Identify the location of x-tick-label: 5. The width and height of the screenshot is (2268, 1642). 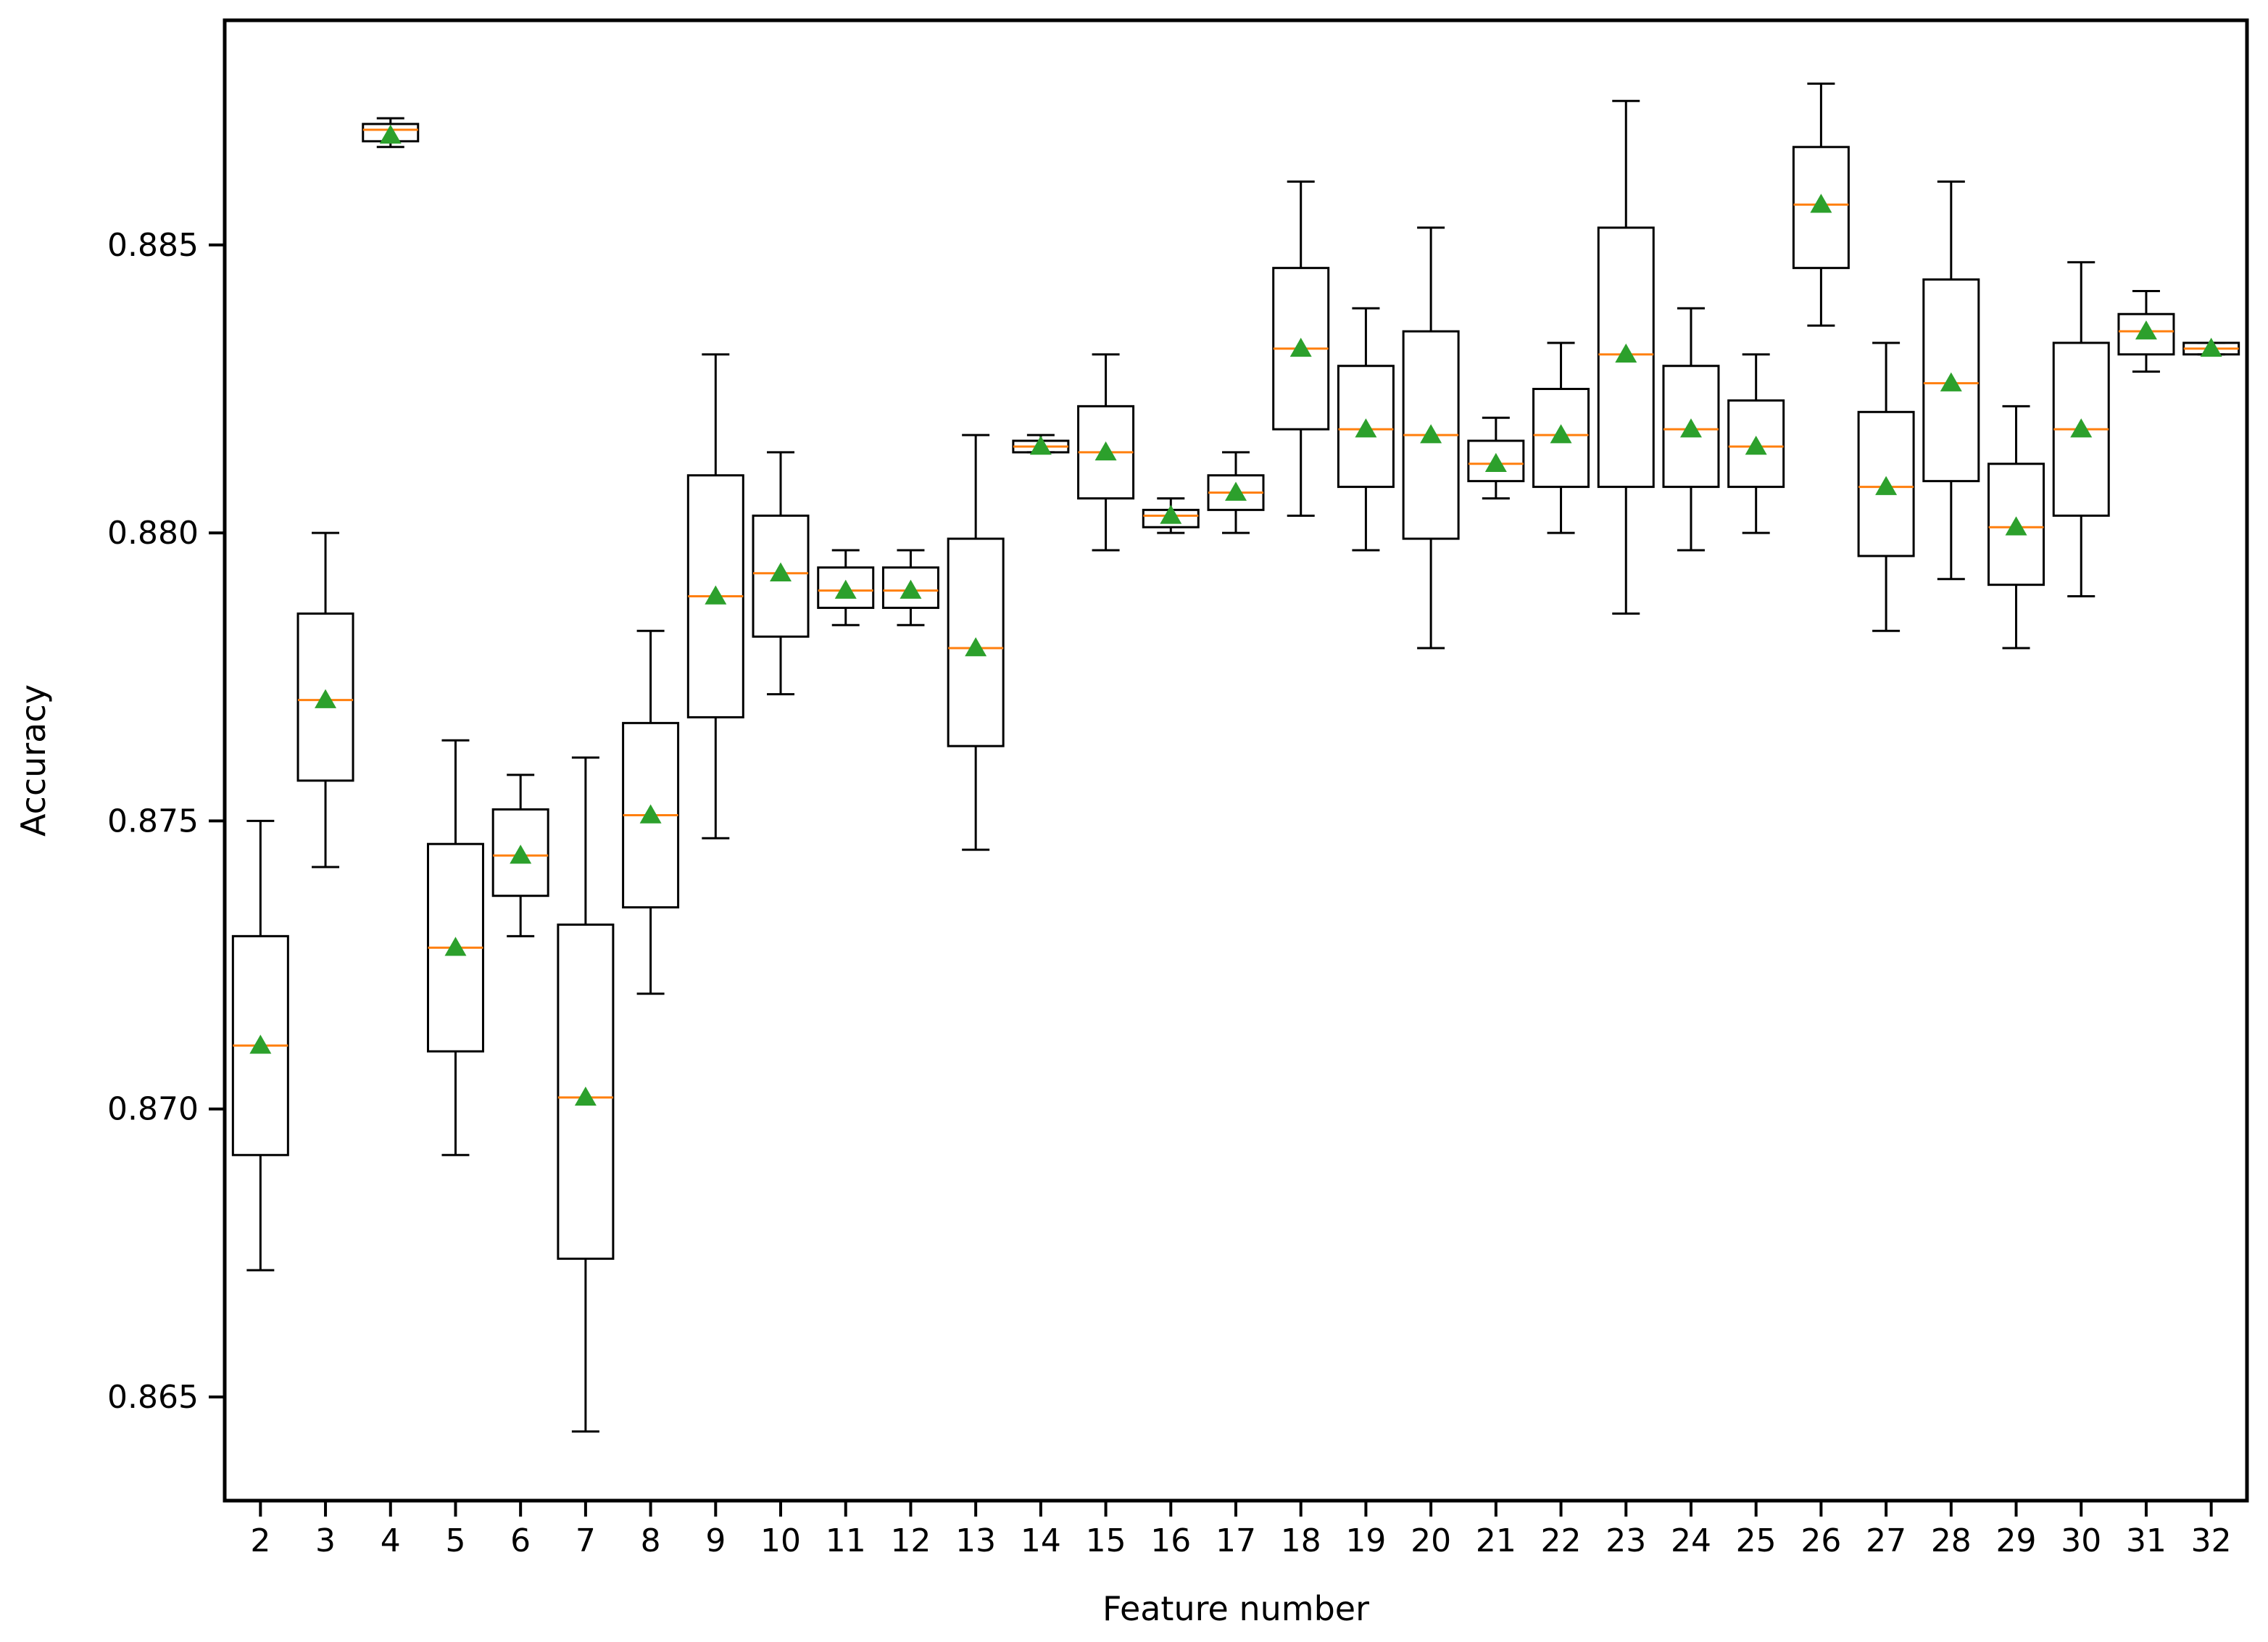
(455, 1540).